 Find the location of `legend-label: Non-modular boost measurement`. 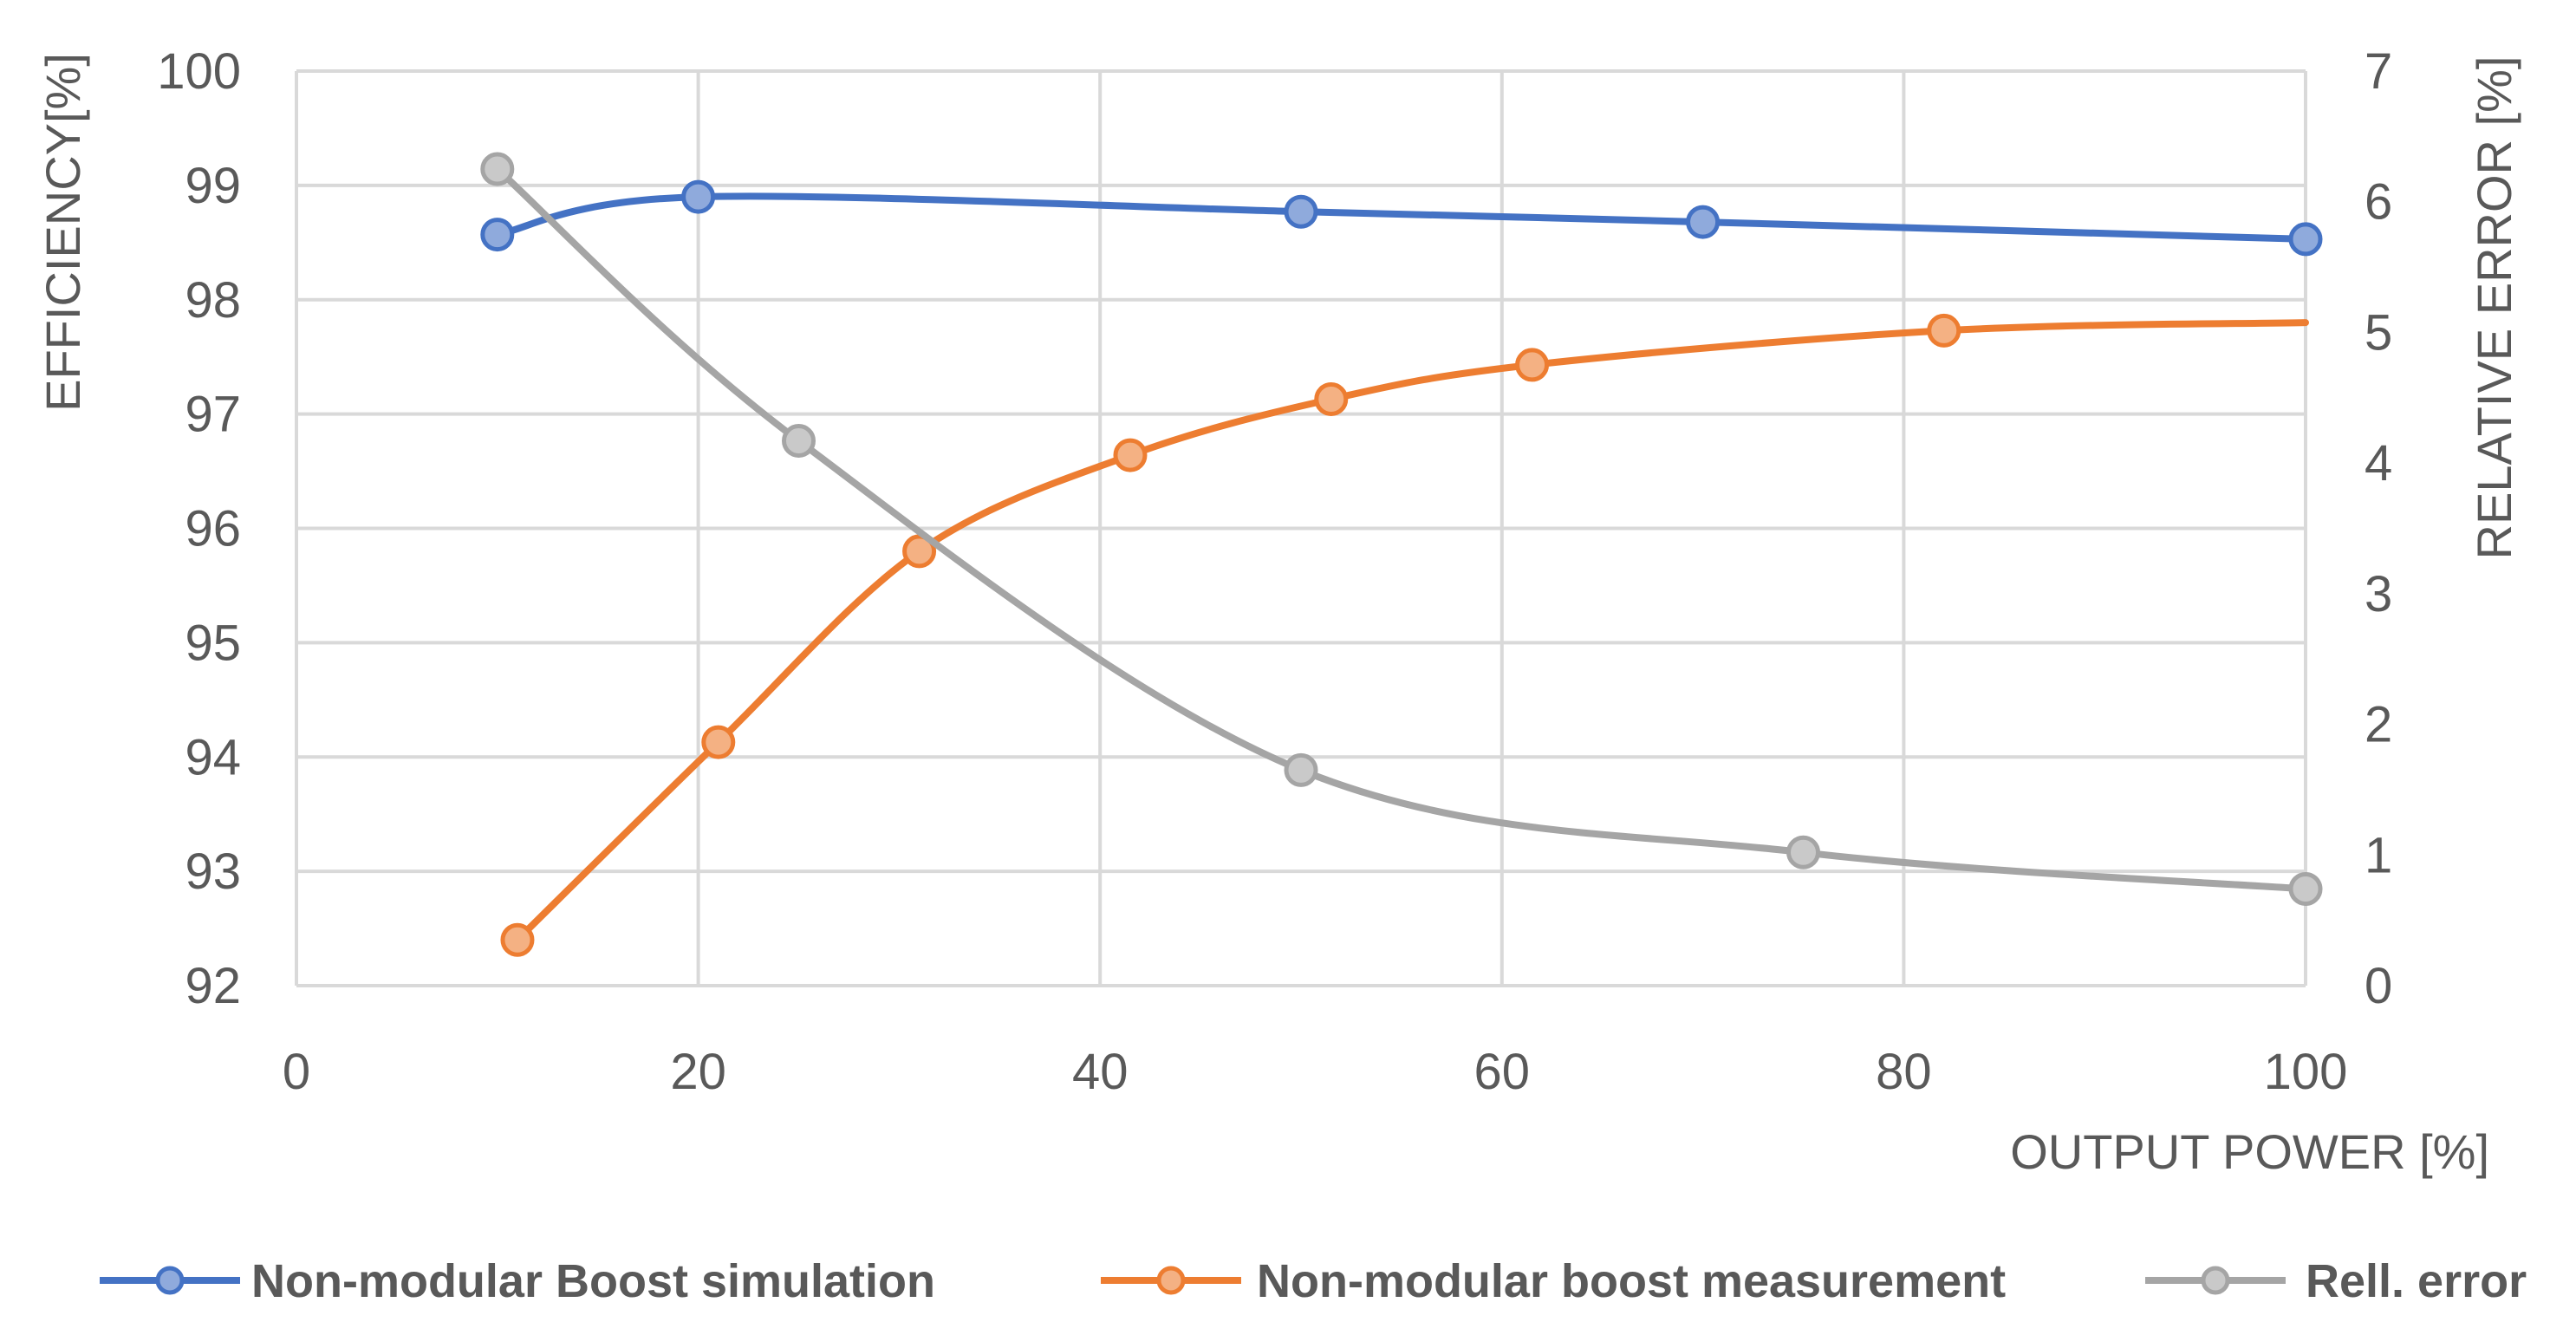

legend-label: Non-modular boost measurement is located at coordinates (1631, 1281).